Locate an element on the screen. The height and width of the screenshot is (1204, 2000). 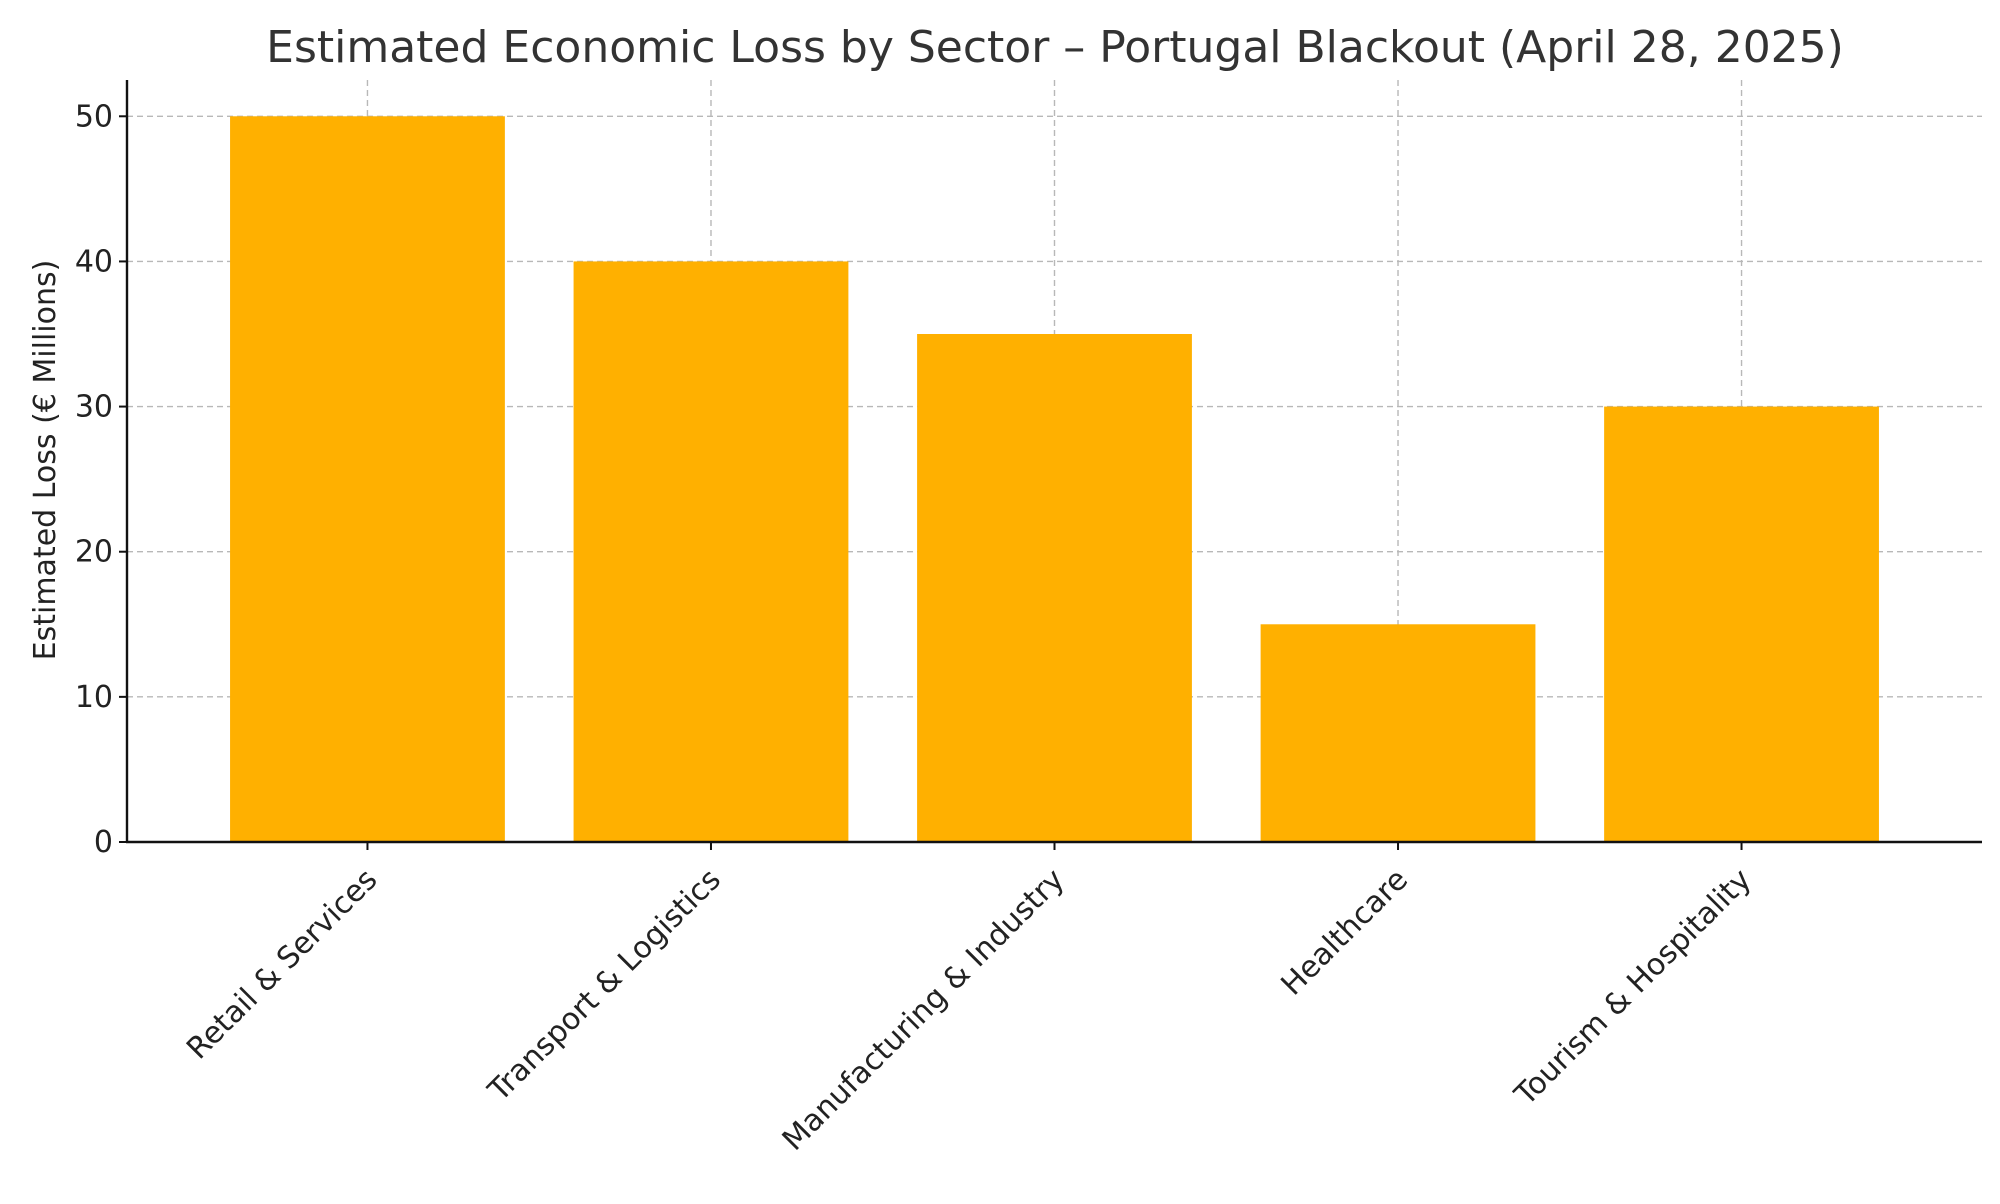
y-tick-label: 20 is located at coordinates (94, 552).